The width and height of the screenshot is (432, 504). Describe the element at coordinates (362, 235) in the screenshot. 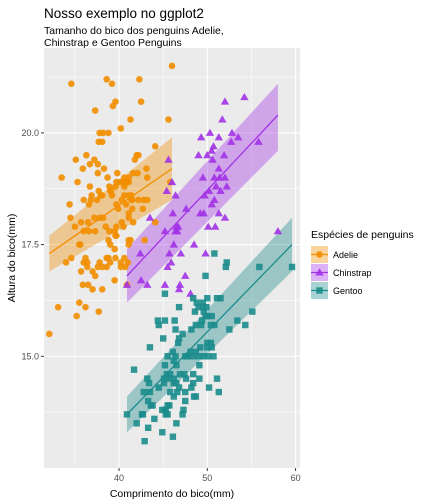

I see `legend-title: Espécies de penguins` at that location.